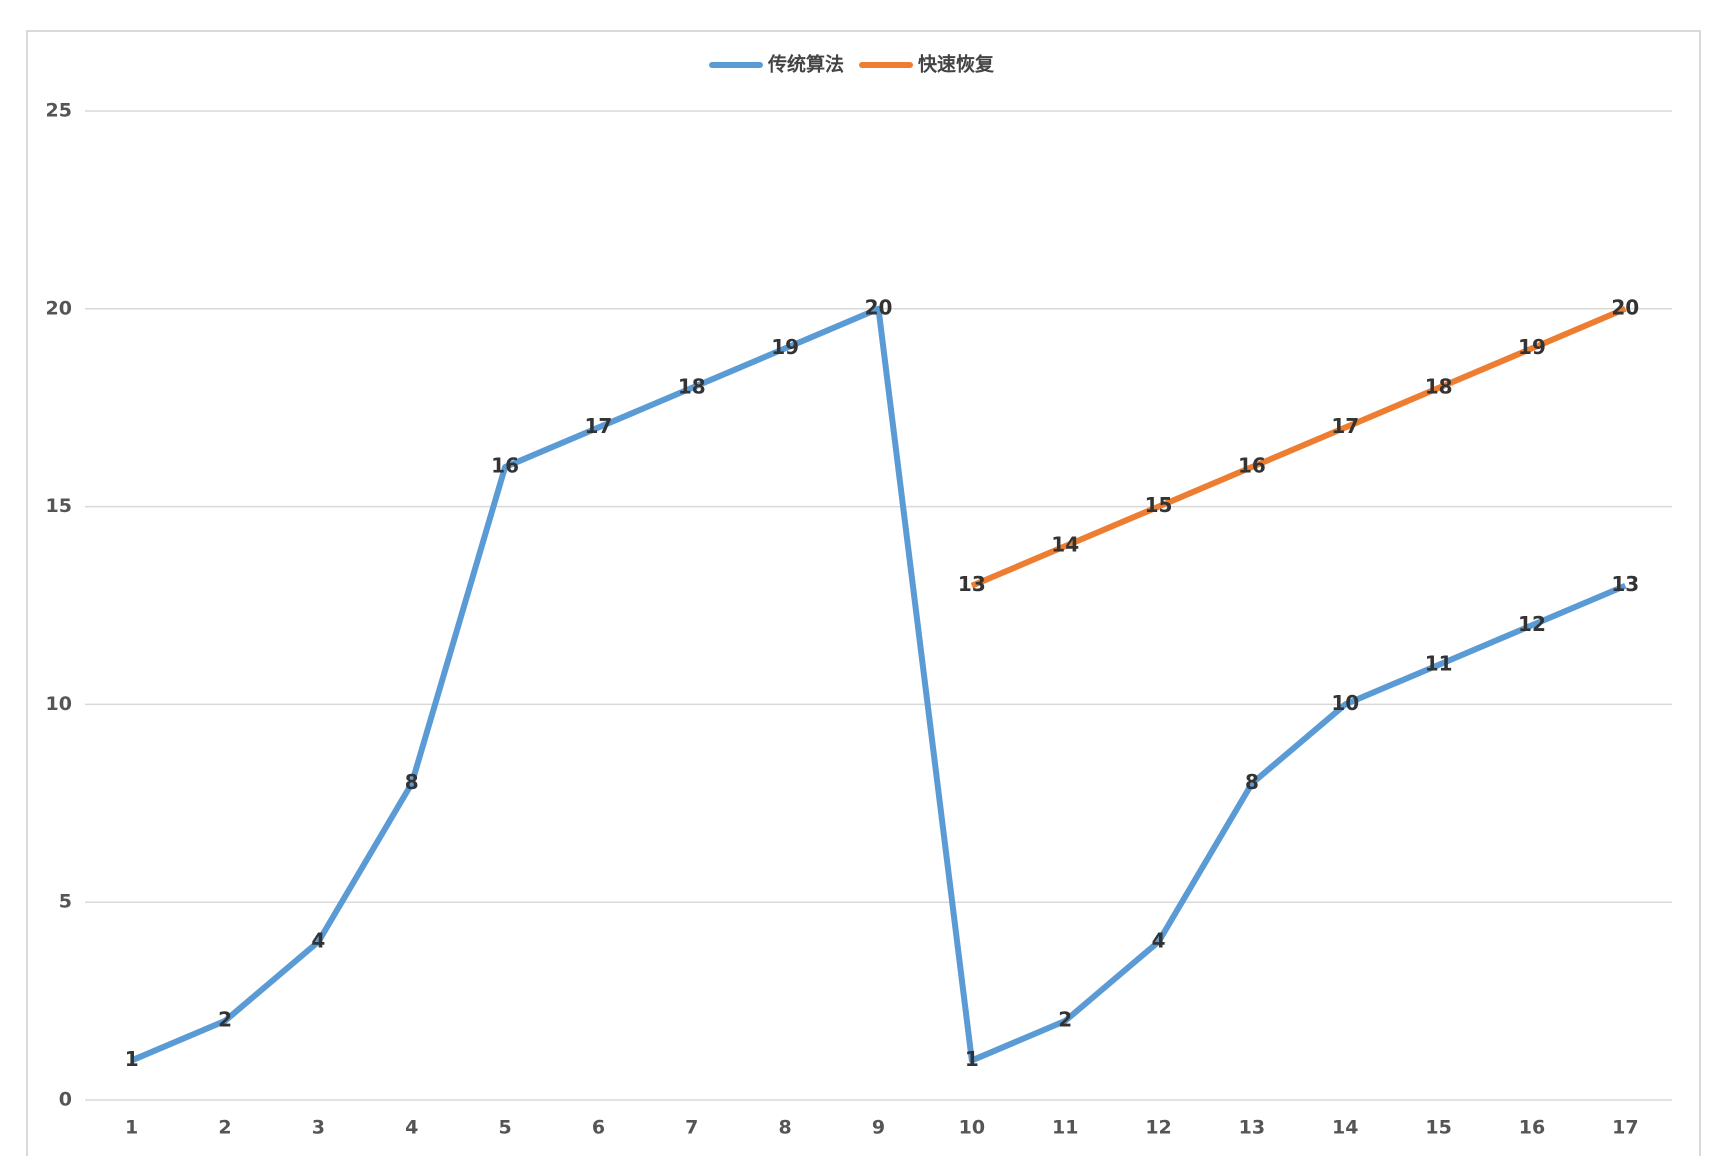 This screenshot has height=1156, width=1710. Describe the element at coordinates (1532, 1128) in the screenshot. I see `x-tick-label: 16` at that location.